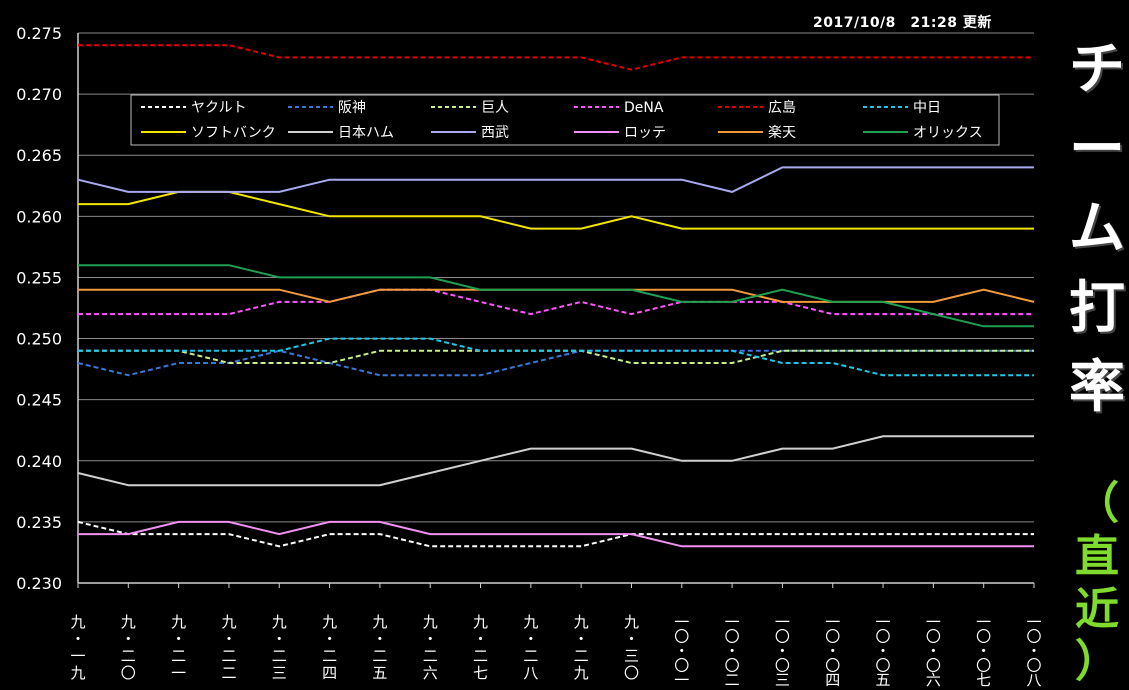  I want to click on legend-box, so click(565, 120).